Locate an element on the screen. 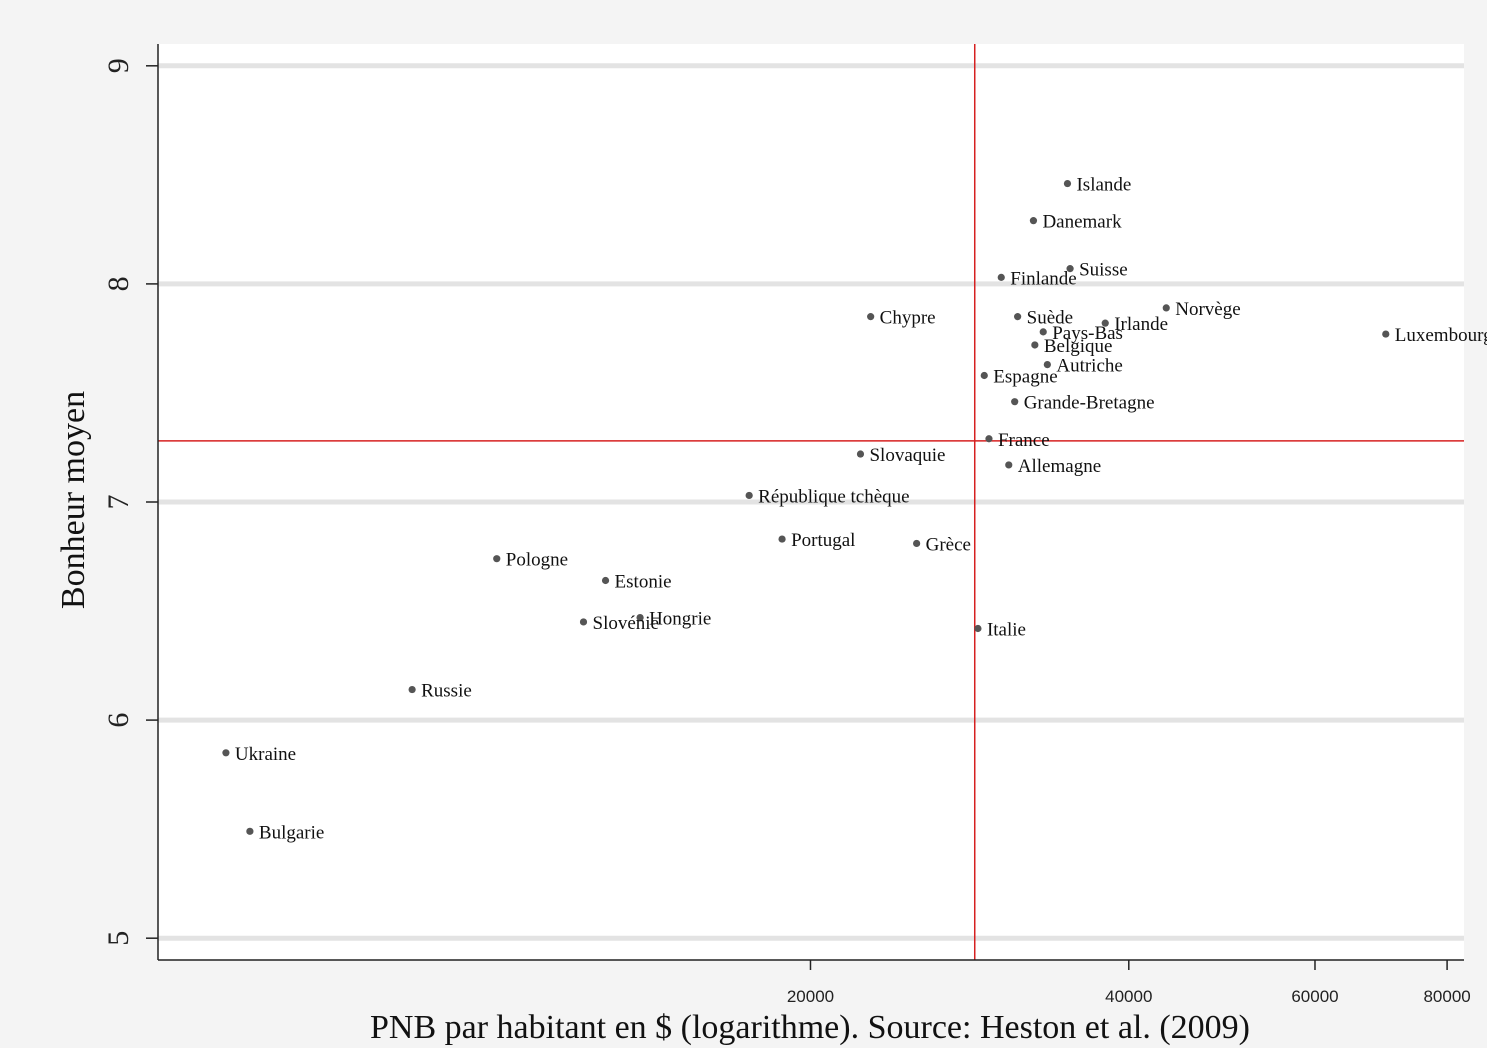  point-allemagne is located at coordinates (1009, 465).